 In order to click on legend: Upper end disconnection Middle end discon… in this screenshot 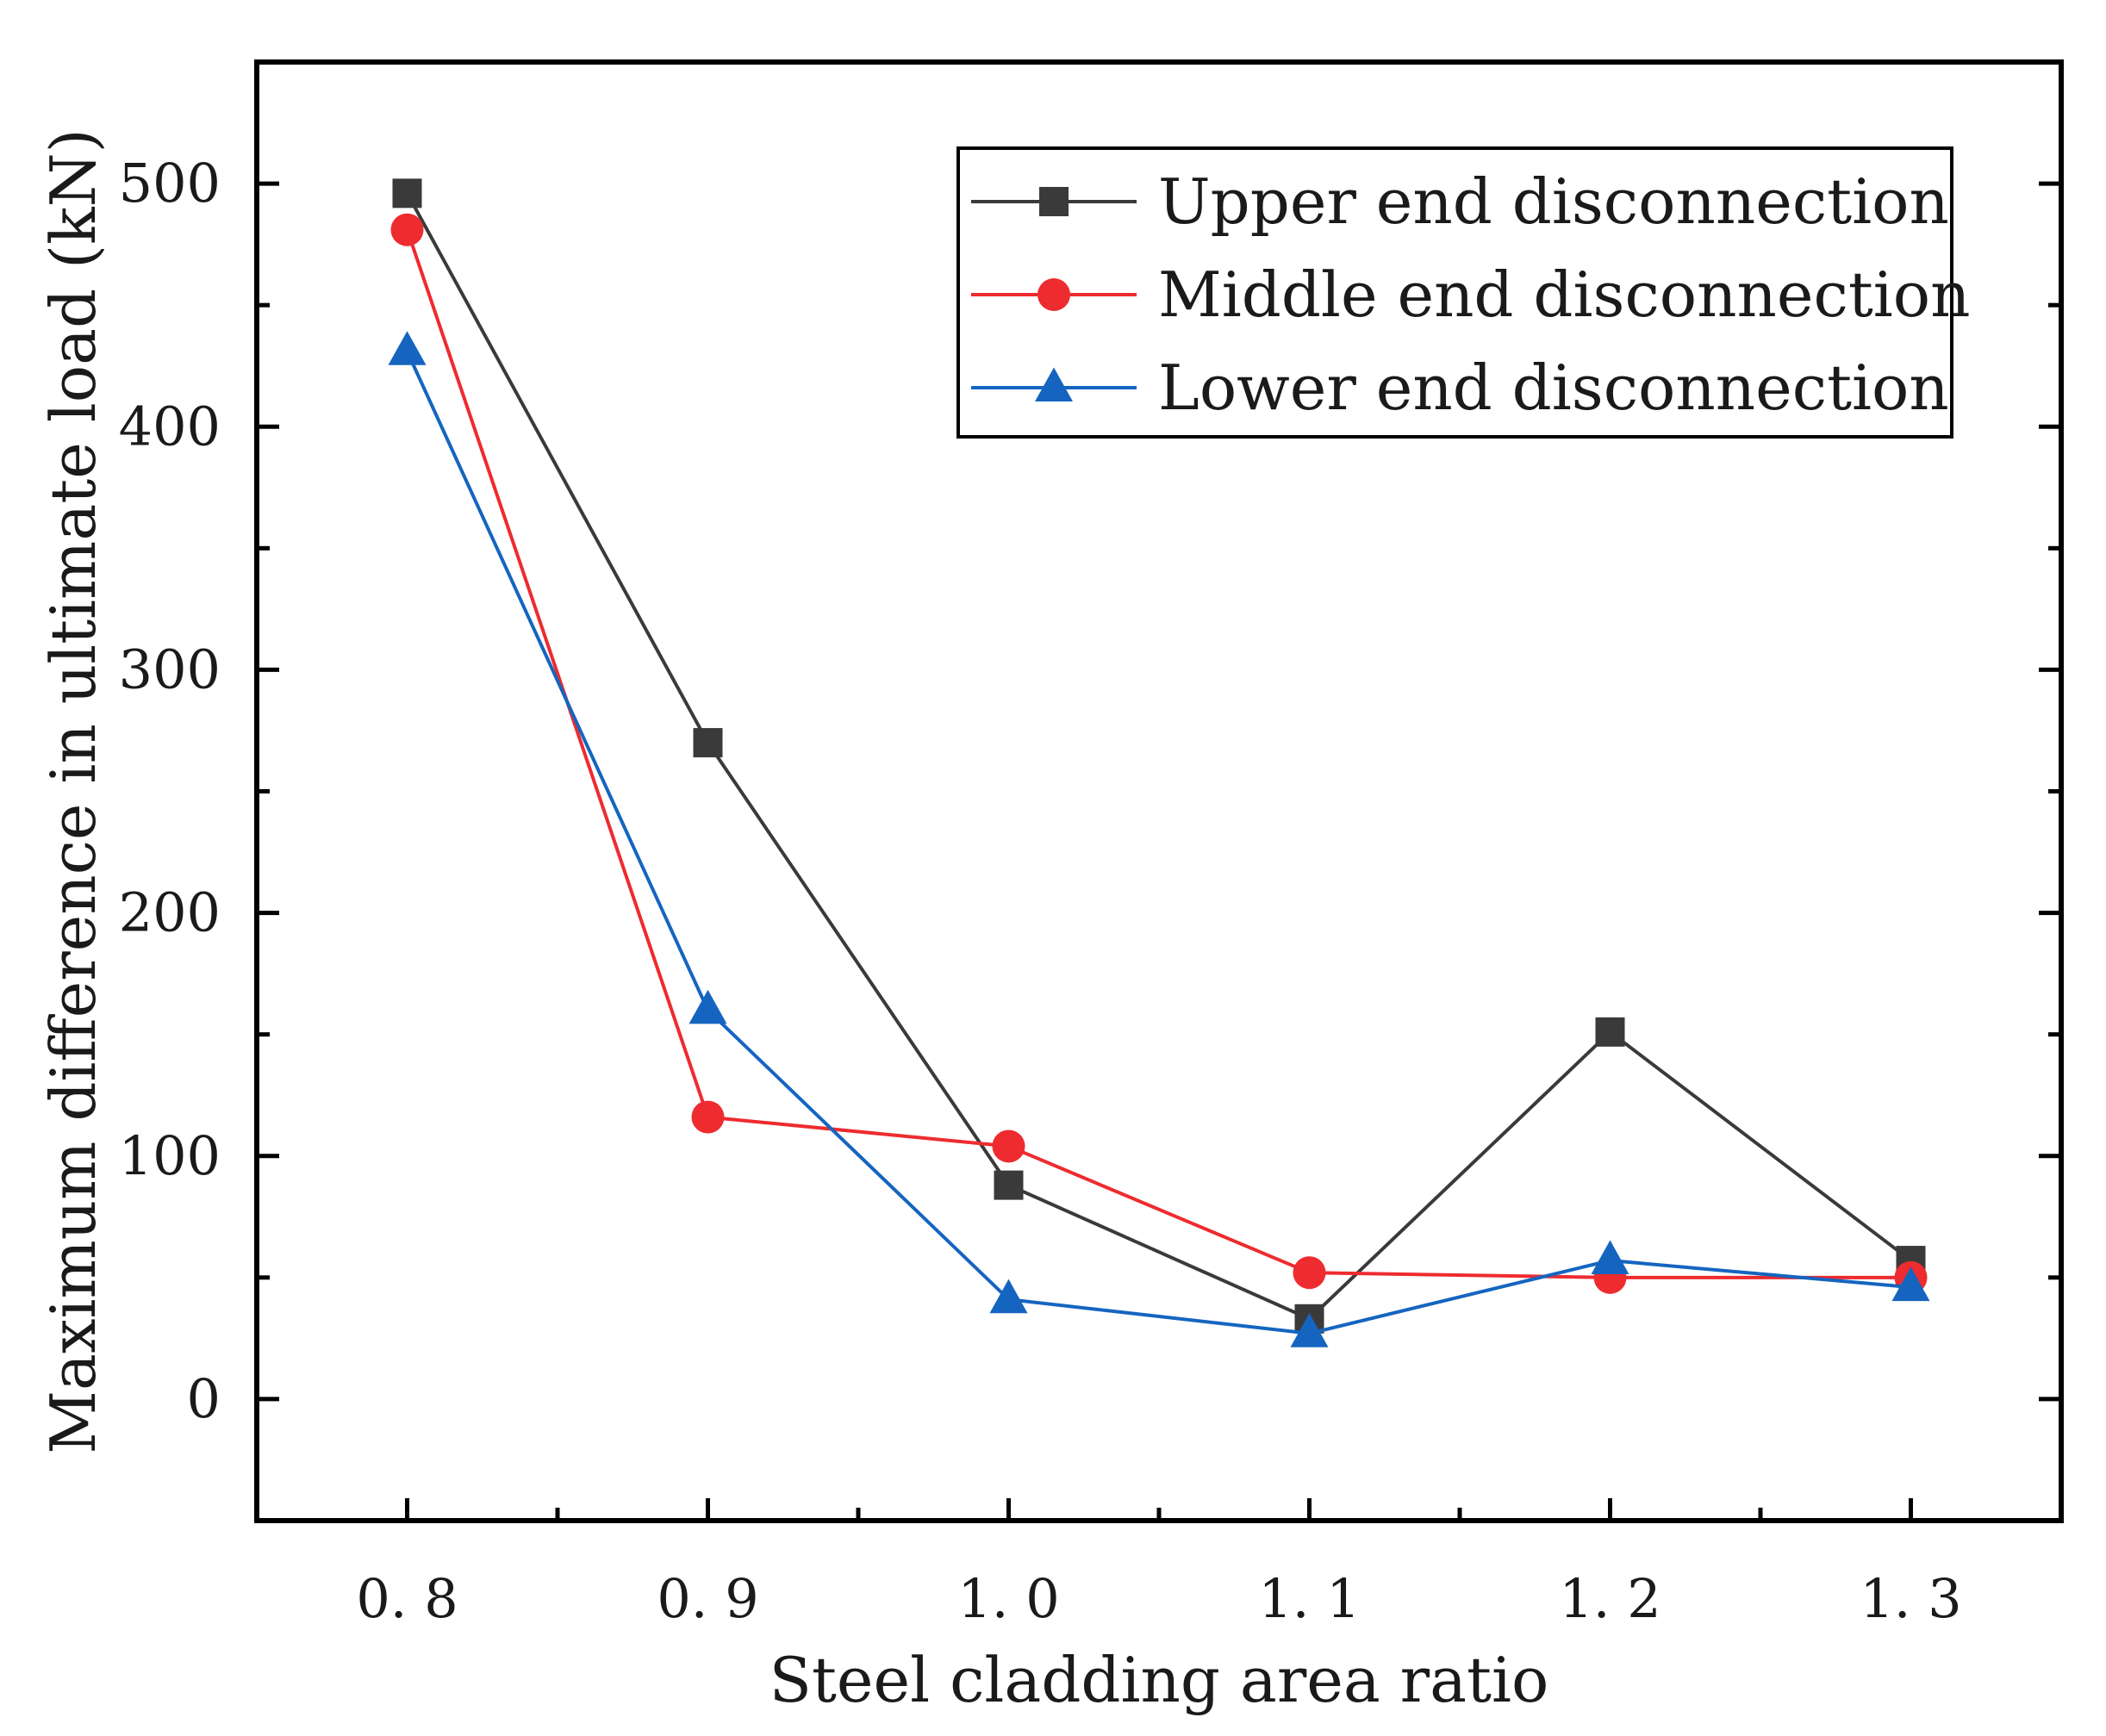, I will do `click(1463, 293)`.